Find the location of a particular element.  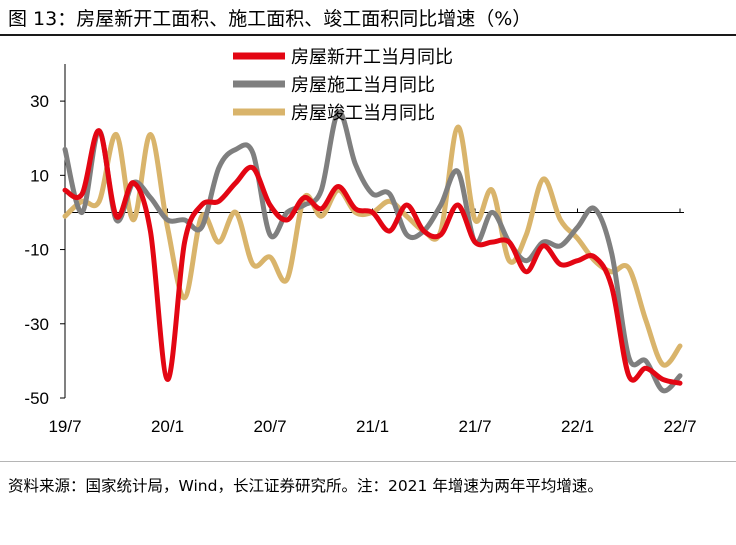

title-divider is located at coordinates (368, 35).